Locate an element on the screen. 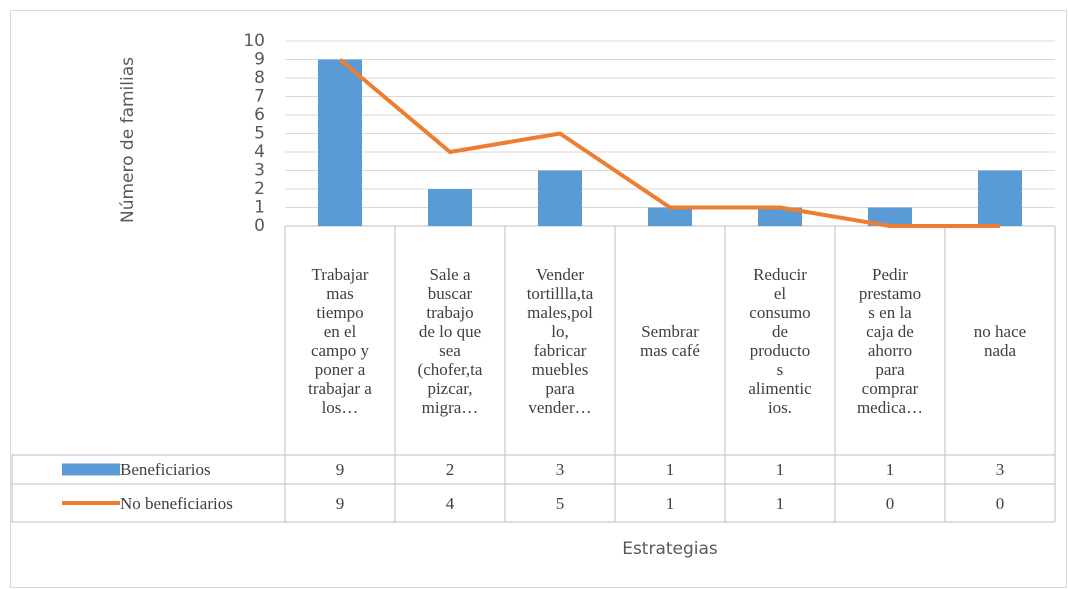  y-tick-label: 8 is located at coordinates (259, 78).